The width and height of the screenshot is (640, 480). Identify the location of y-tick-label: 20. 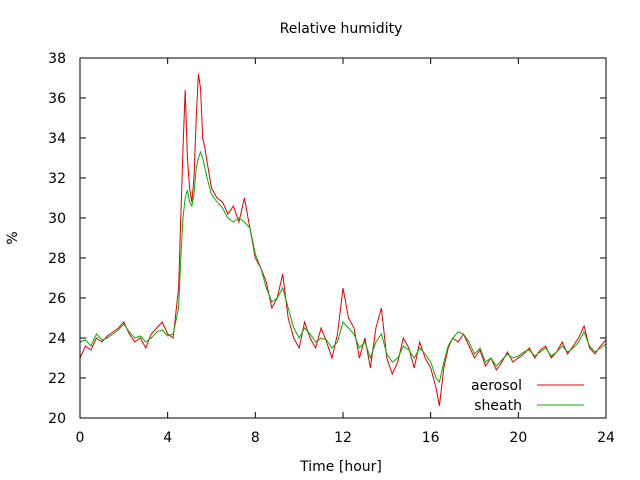
(57, 419).